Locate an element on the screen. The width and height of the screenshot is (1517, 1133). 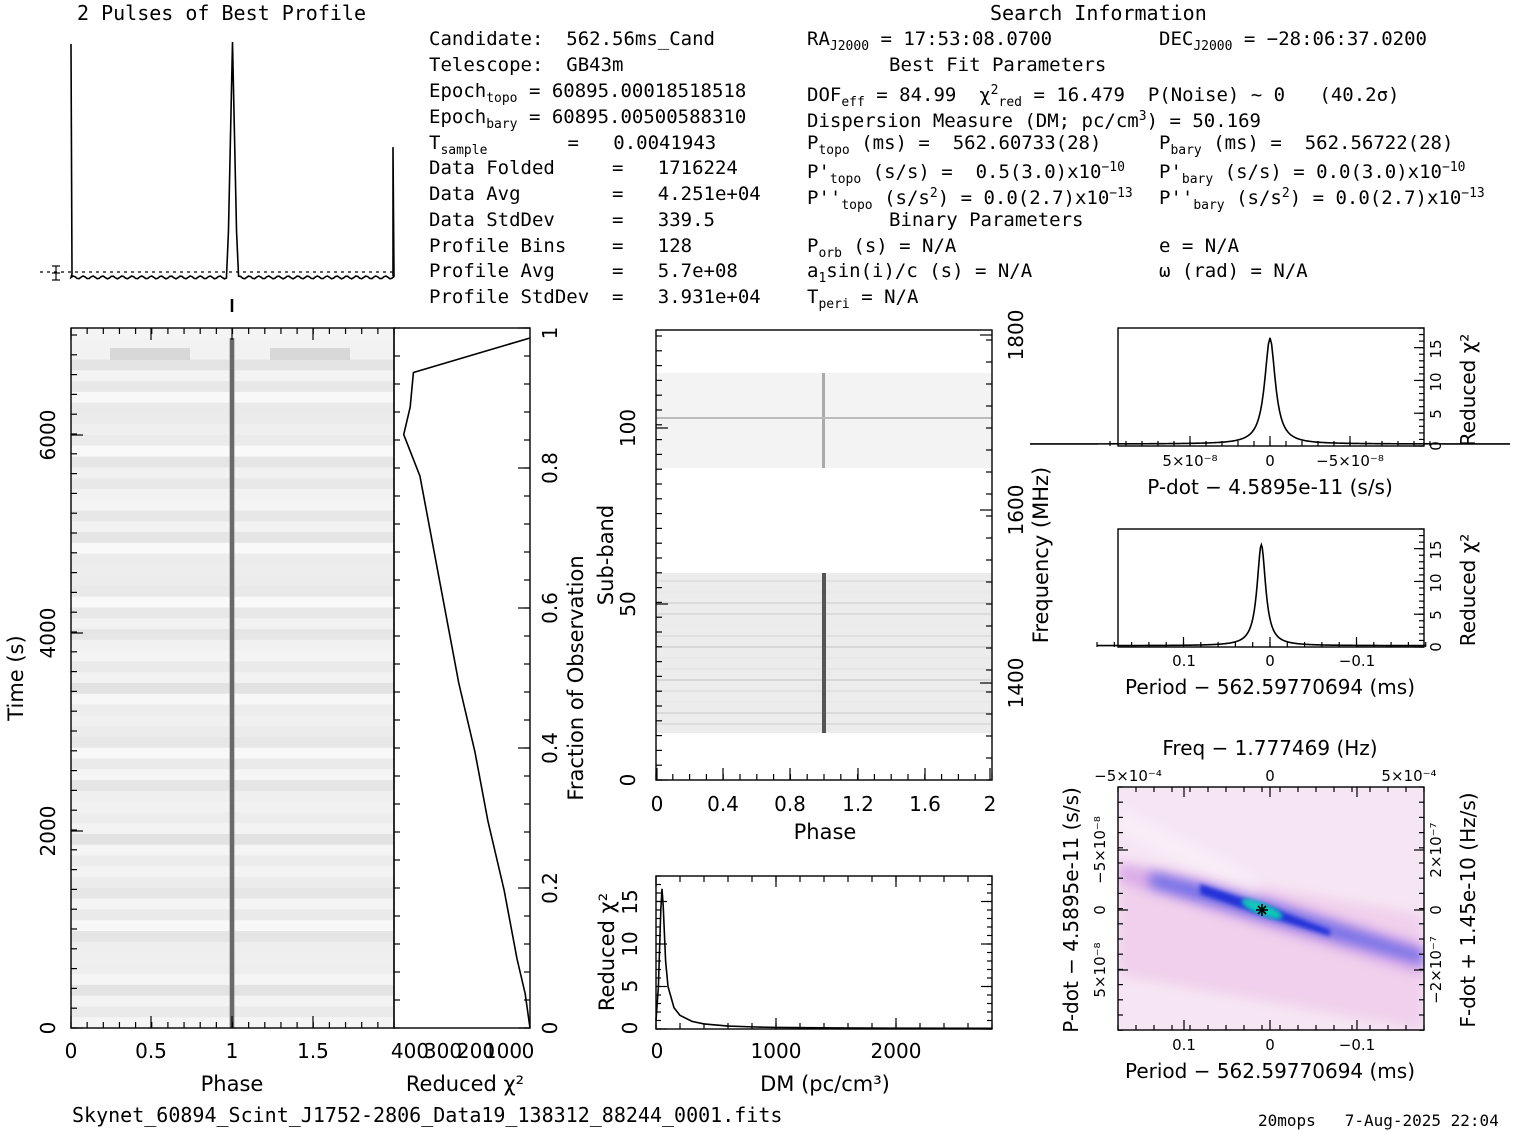
subband-pulse-track is located at coordinates (824, 653).